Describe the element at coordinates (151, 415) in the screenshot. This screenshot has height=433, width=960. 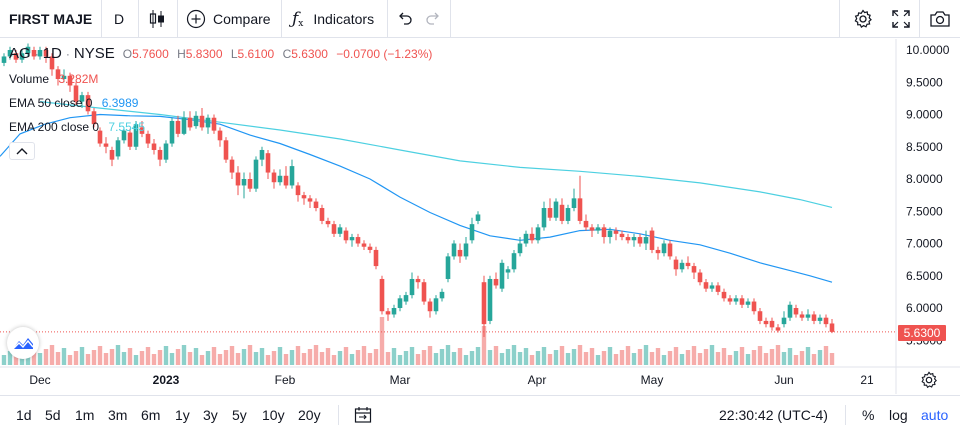
I see `range-6m-button: 6m` at that location.